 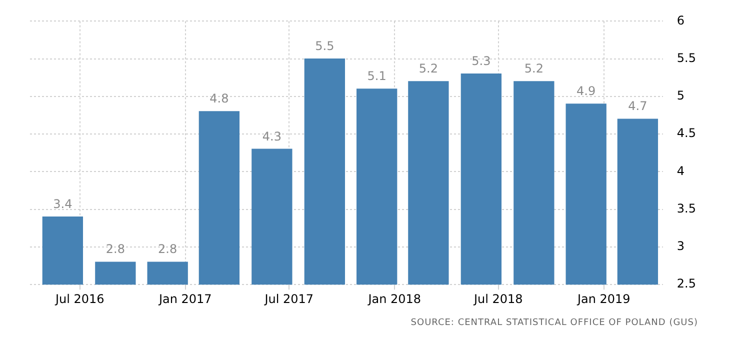 I want to click on x-tick-label: Jan 2019, so click(x=603, y=299).